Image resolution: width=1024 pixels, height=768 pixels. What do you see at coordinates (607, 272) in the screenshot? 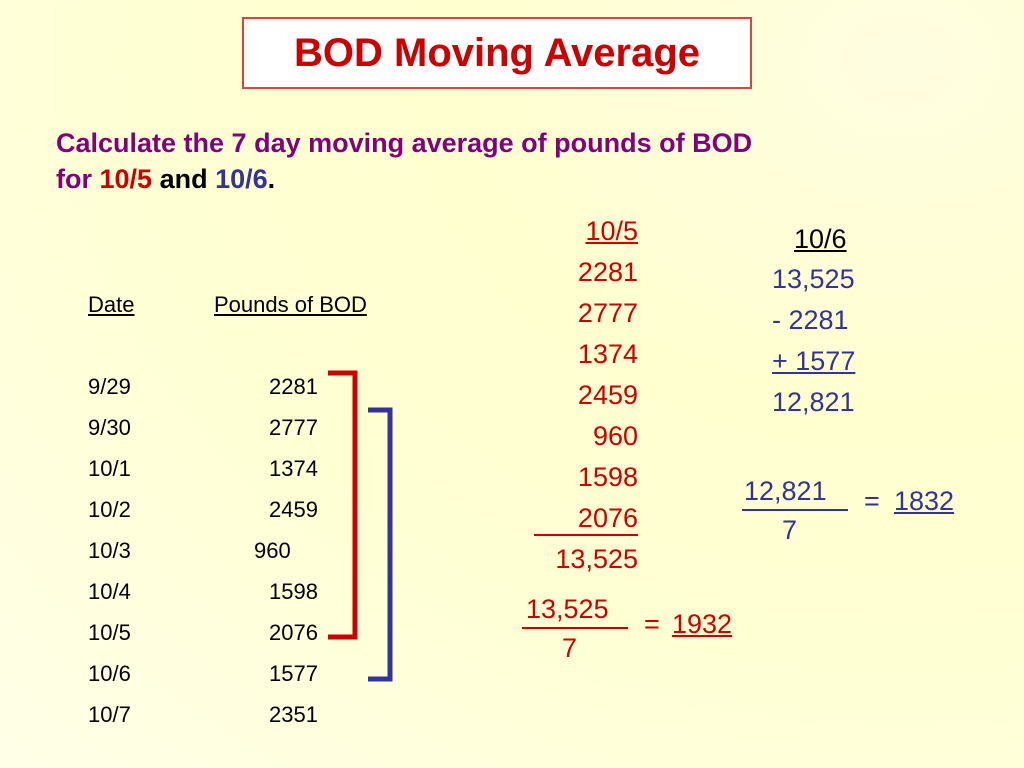
I see `calc-10-5-value: 2281` at bounding box center [607, 272].